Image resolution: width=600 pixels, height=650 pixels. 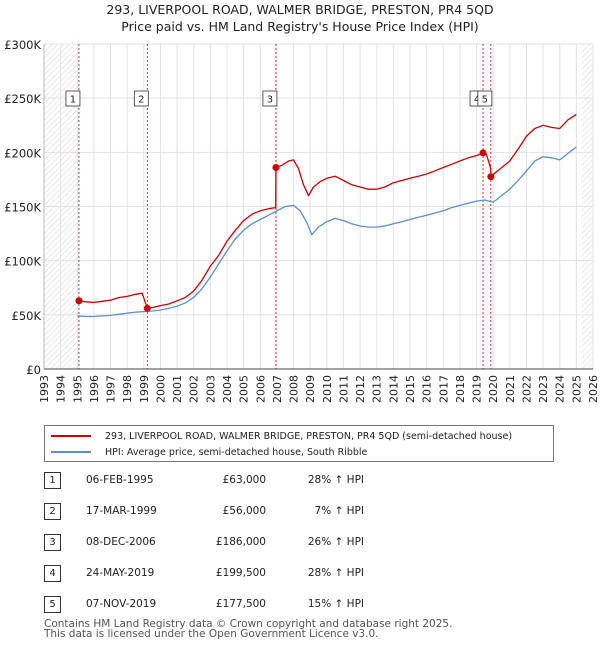 What do you see at coordinates (277, 389) in the screenshot?
I see `x-tick-label: 2007` at bounding box center [277, 389].